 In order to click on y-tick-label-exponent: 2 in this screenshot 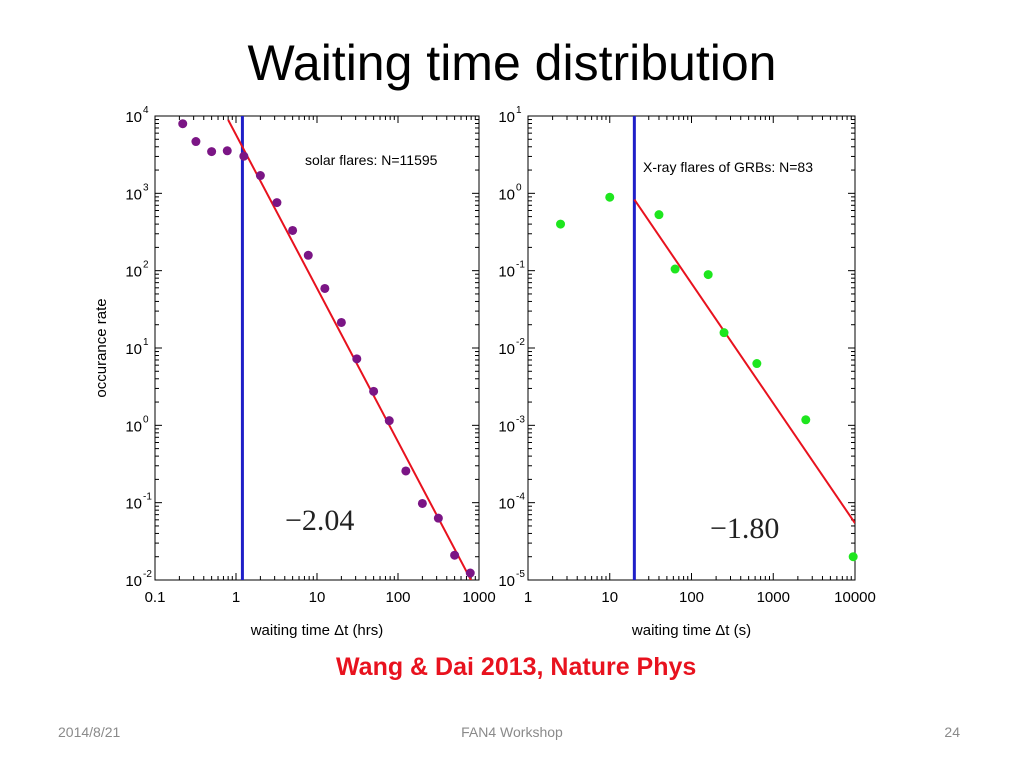, I will do `click(146, 265)`.